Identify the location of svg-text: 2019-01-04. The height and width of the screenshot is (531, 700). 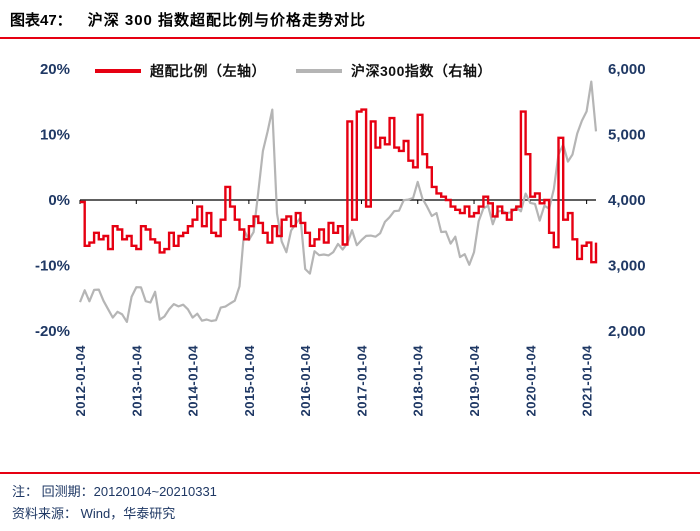
(474, 381).